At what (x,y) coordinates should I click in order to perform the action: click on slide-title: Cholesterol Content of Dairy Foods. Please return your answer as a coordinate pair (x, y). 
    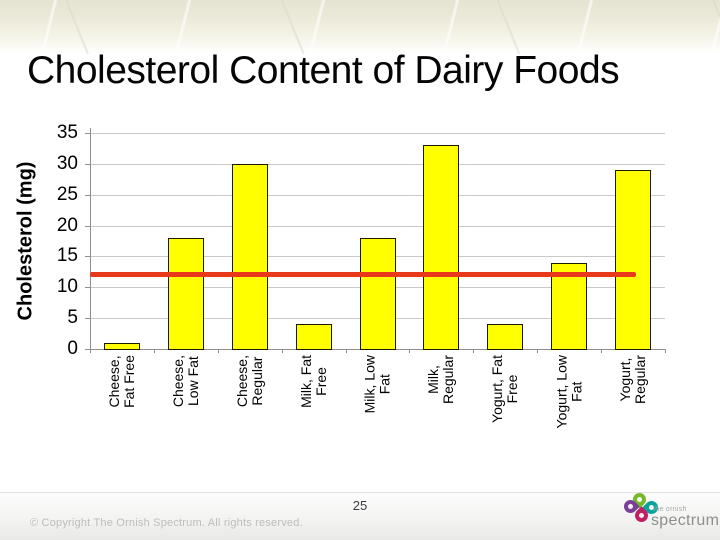
    Looking at the image, I should click on (323, 70).